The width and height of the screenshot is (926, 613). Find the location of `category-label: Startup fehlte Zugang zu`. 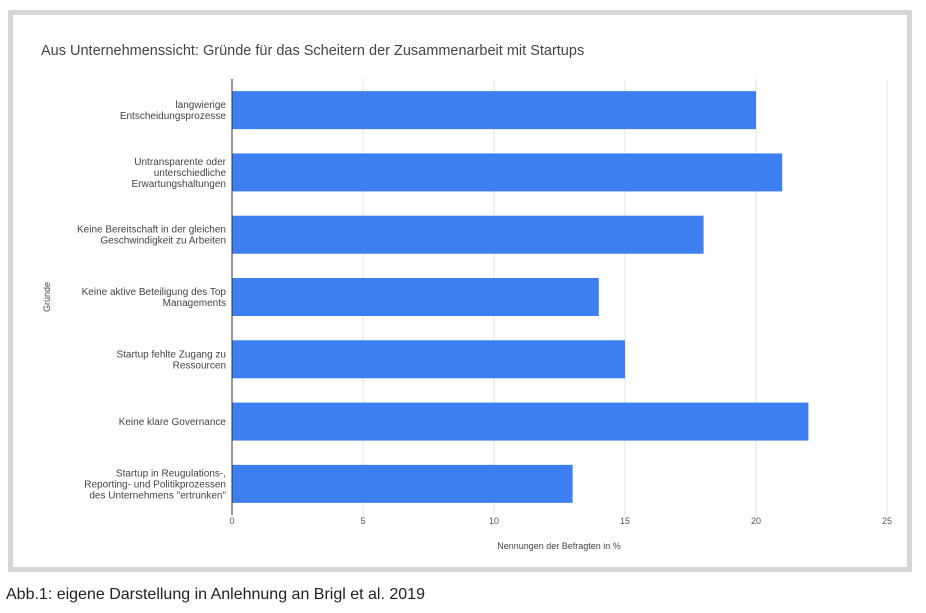

category-label: Startup fehlte Zugang zu is located at coordinates (171, 354).